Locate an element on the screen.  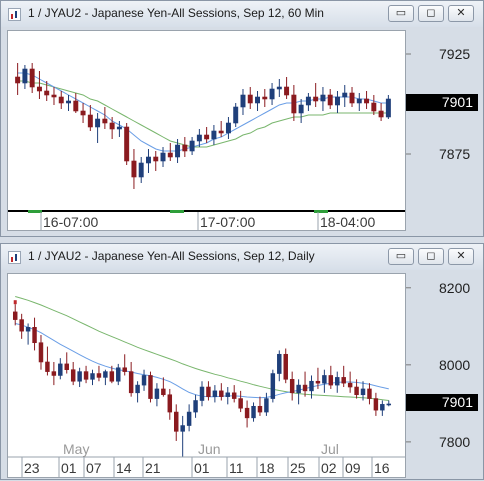
ma-slow-line is located at coordinates (203, 114).